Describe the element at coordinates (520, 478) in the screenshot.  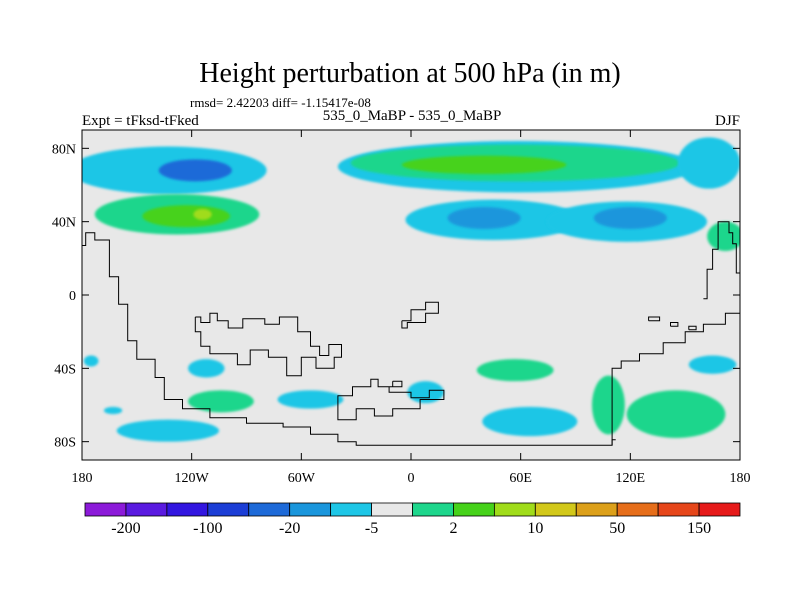
I see `x-tick-label-4: 60E` at that location.